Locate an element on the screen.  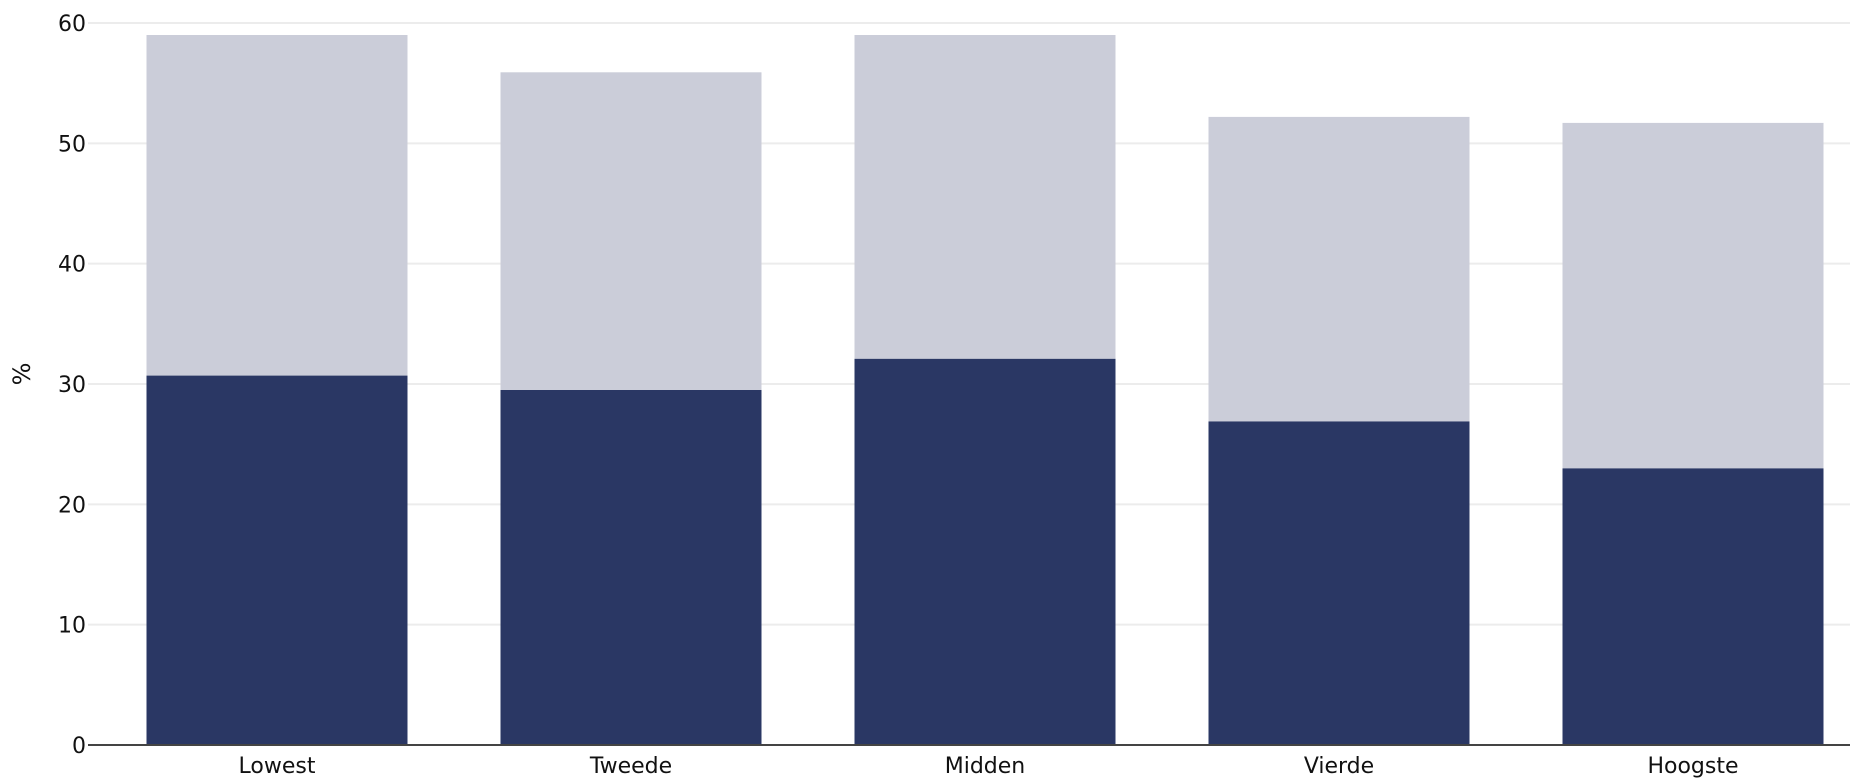
y-tick-label: 0 is located at coordinates (79, 746).